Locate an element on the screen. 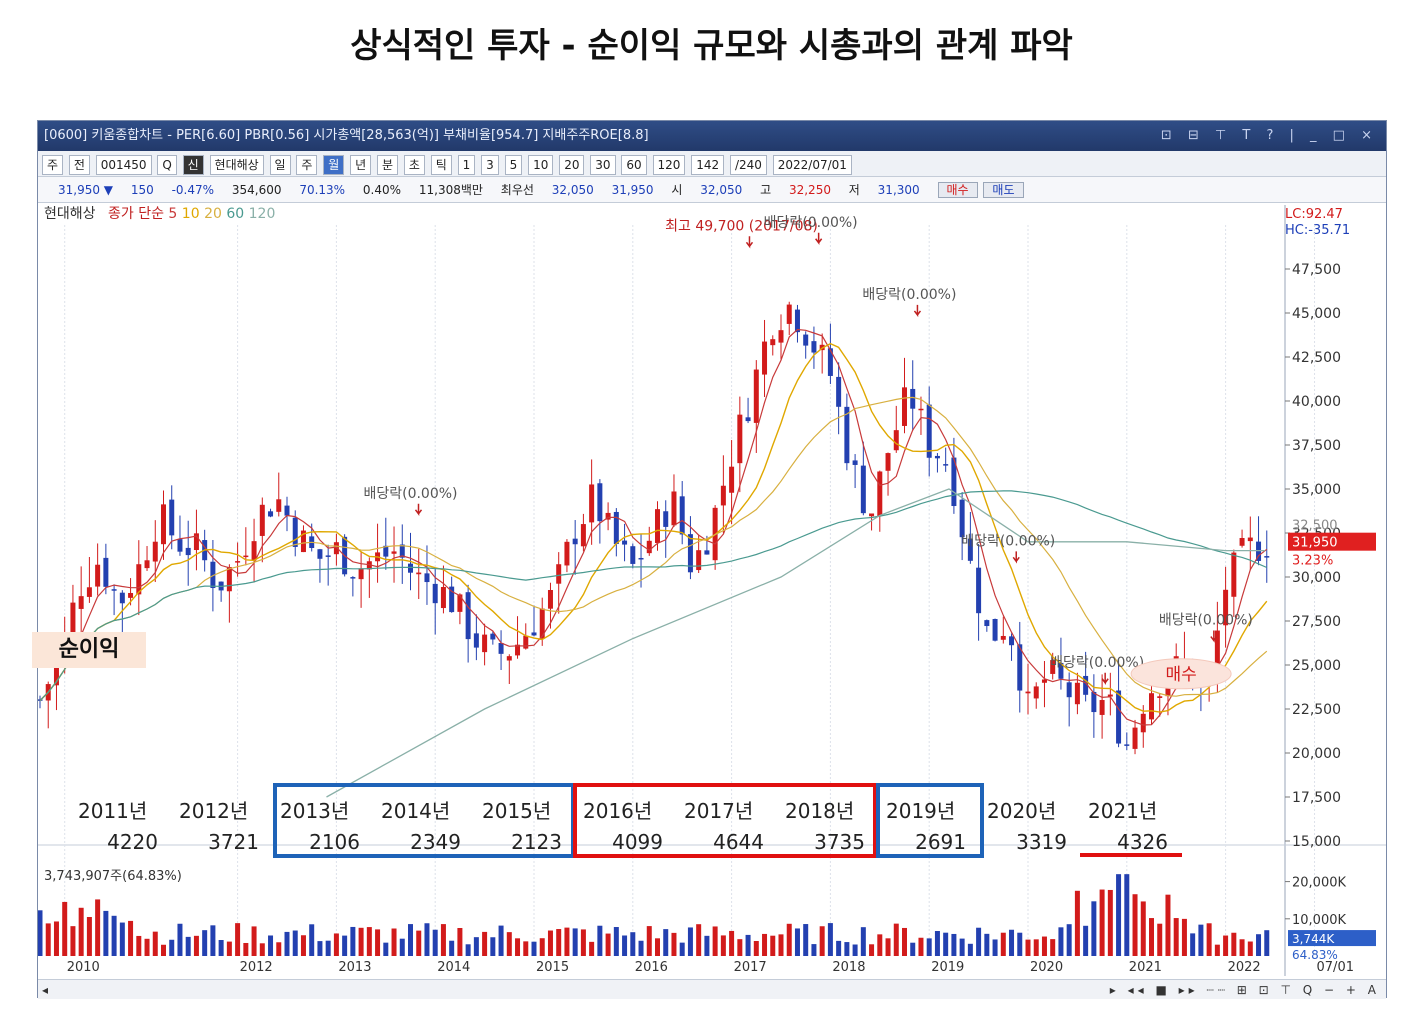 The width and height of the screenshot is (1423, 1027). income-value: 4099 is located at coordinates (637, 842).